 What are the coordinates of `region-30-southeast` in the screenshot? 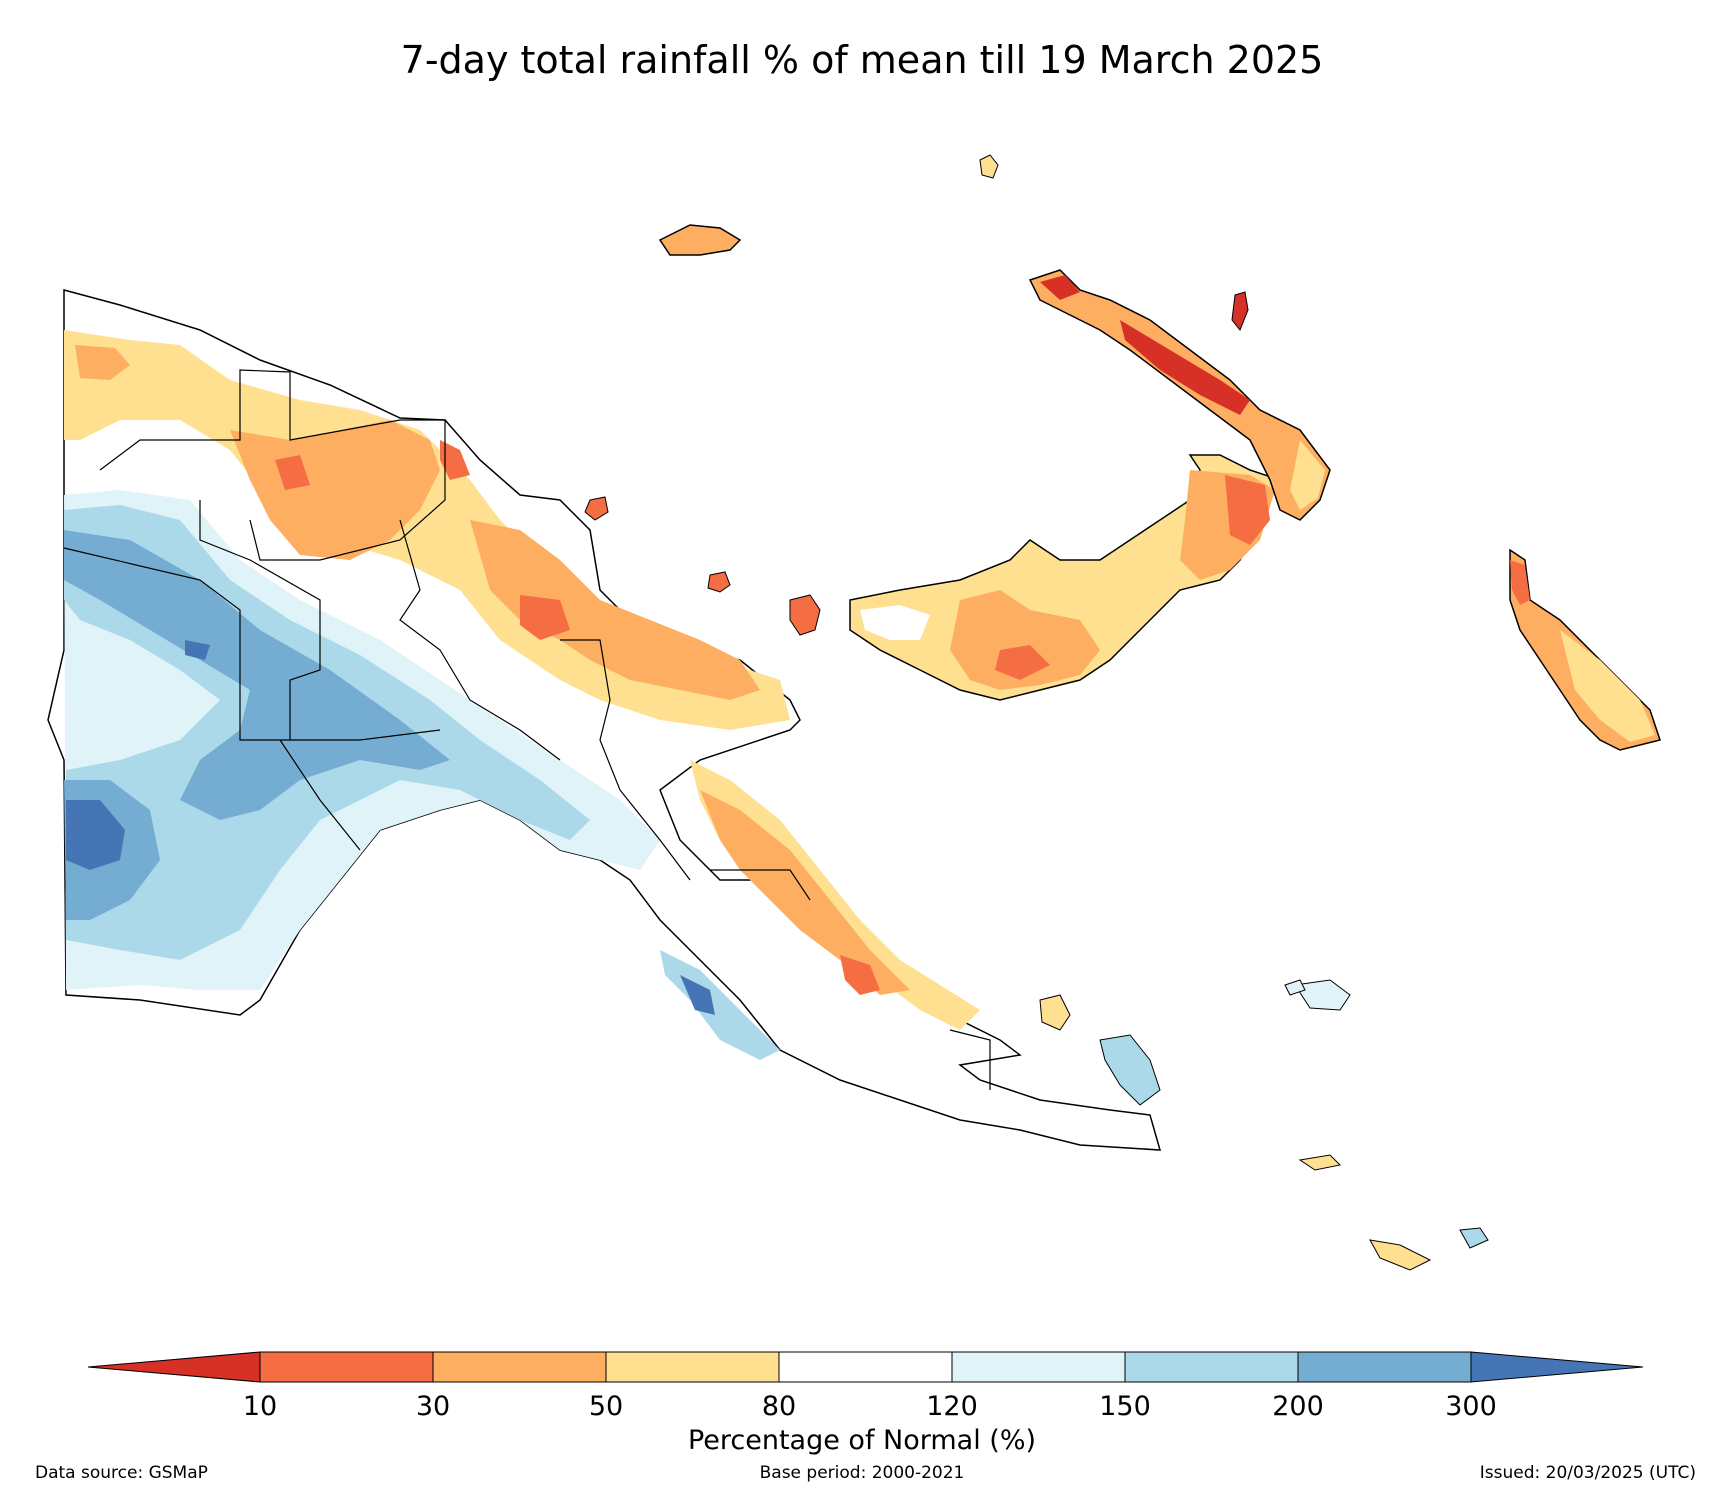 It's located at (860, 975).